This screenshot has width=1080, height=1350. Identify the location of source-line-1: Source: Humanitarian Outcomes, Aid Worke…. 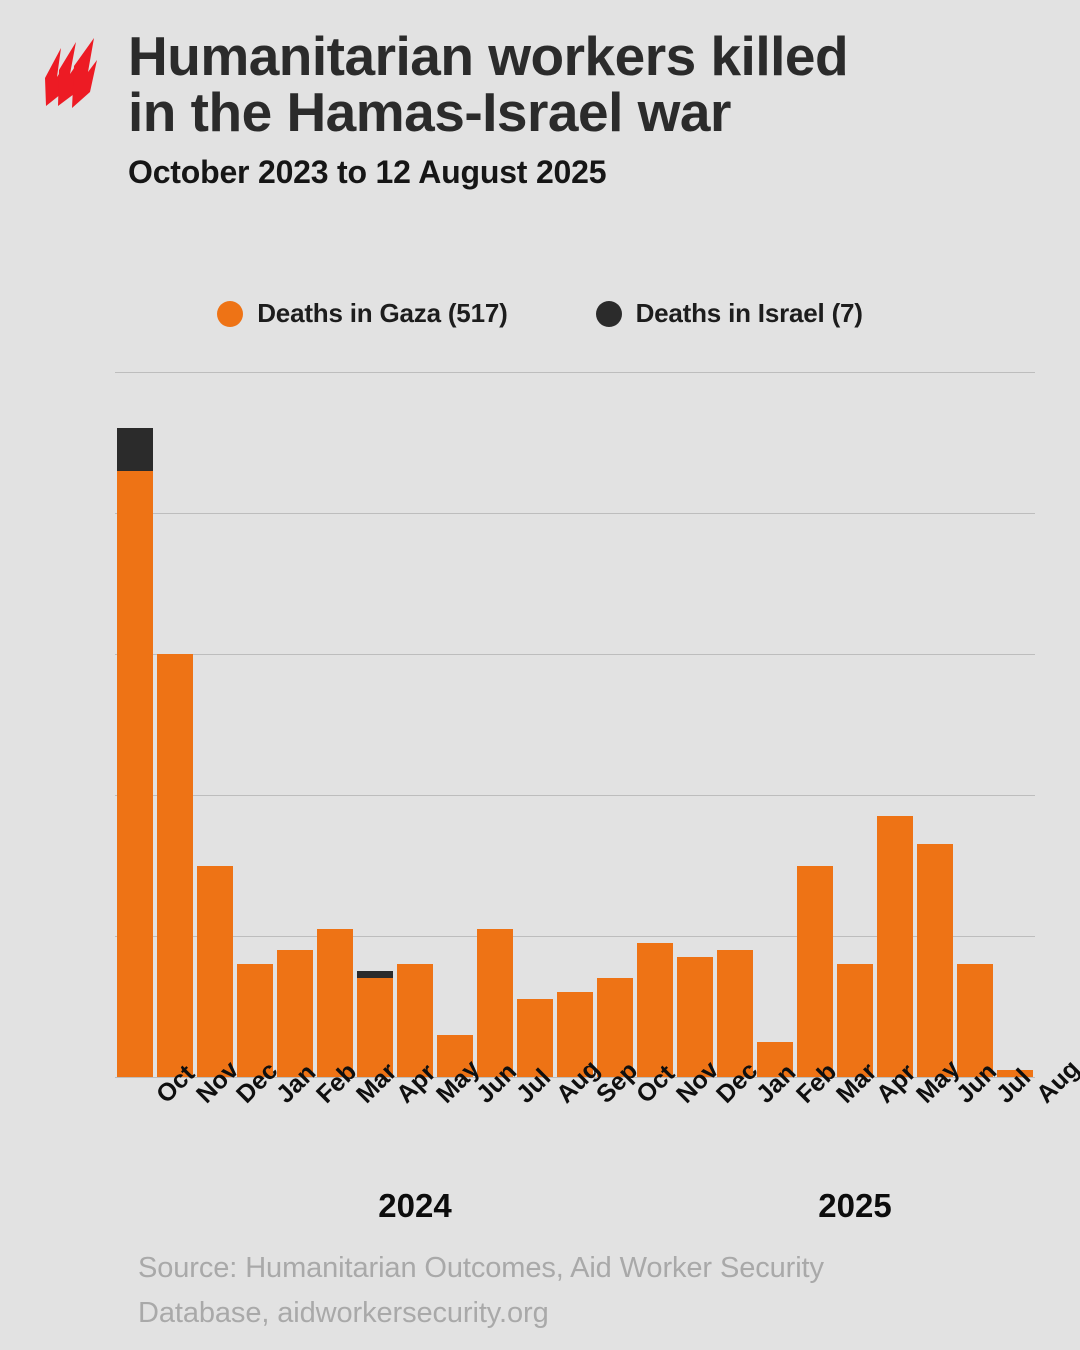
(481, 1268).